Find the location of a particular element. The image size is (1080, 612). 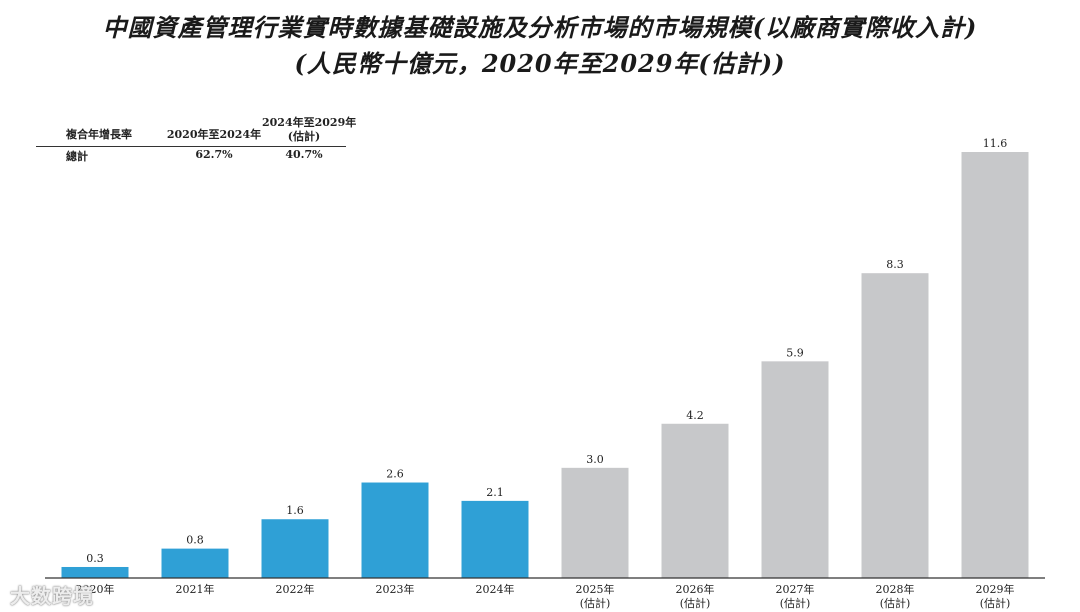

x-tick-label: 2021年 is located at coordinates (195, 589).